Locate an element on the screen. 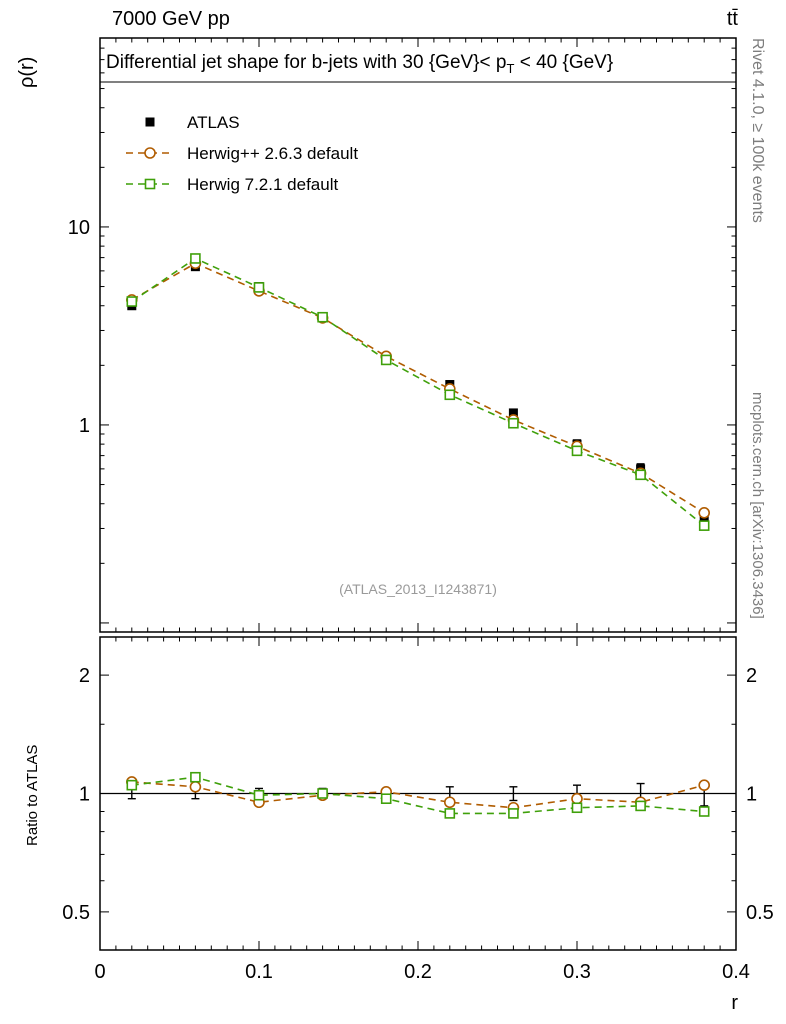 This screenshot has width=786, height=1024. x-tick-label: 0.3 is located at coordinates (577, 972).